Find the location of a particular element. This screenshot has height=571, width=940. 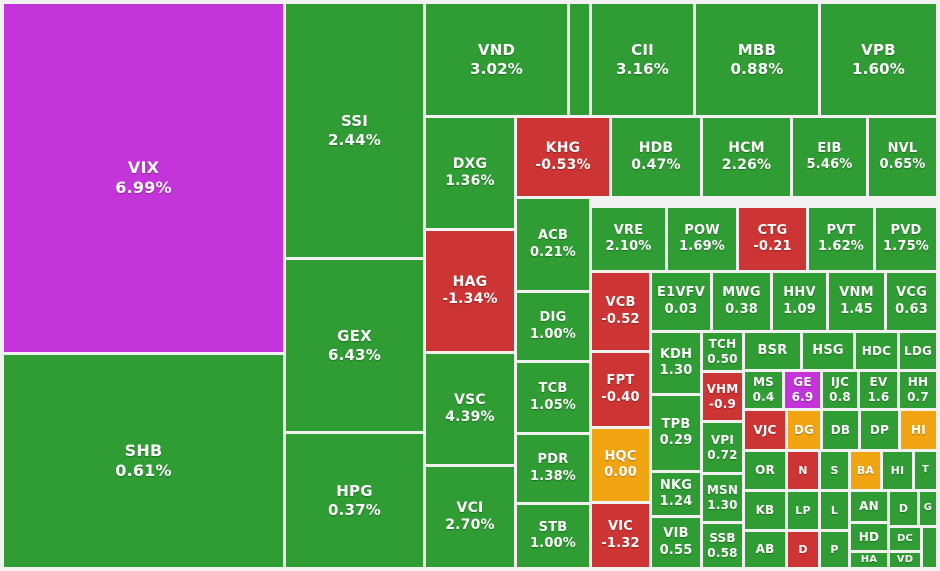

cell-hag: HAG -1.34% is located at coordinates (470, 291).